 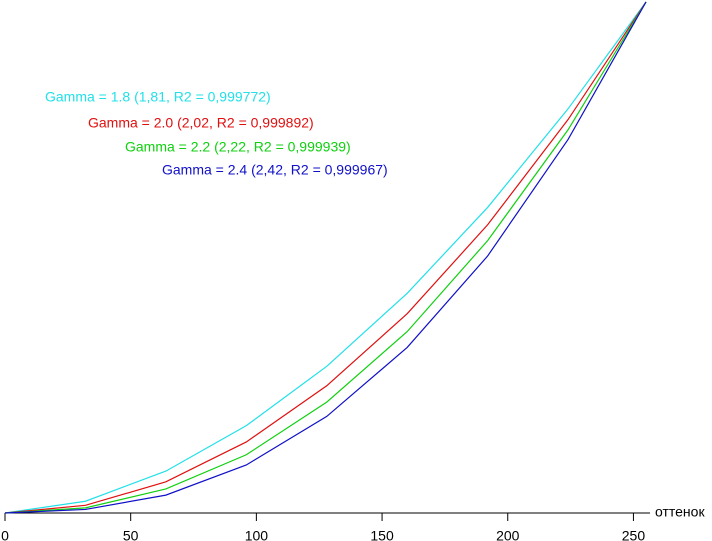 I want to click on x-tick-label: 150, so click(x=382, y=534).